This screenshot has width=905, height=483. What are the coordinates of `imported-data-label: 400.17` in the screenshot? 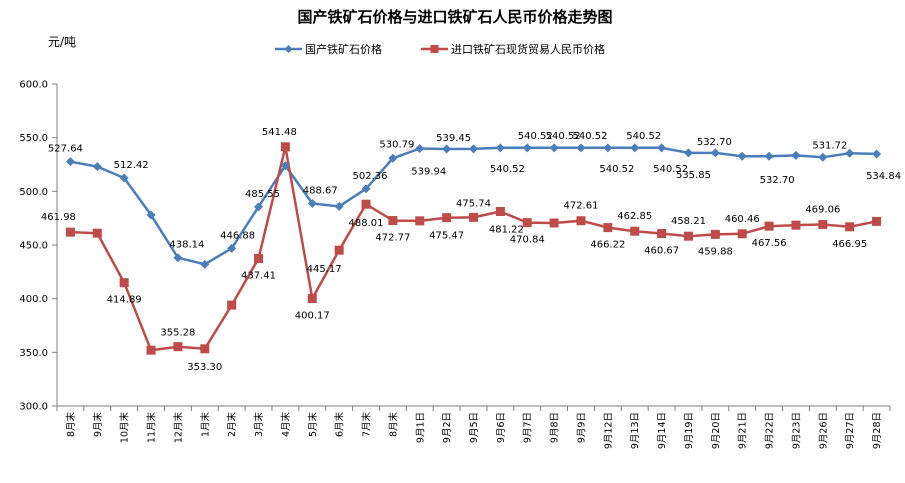 It's located at (312, 315).